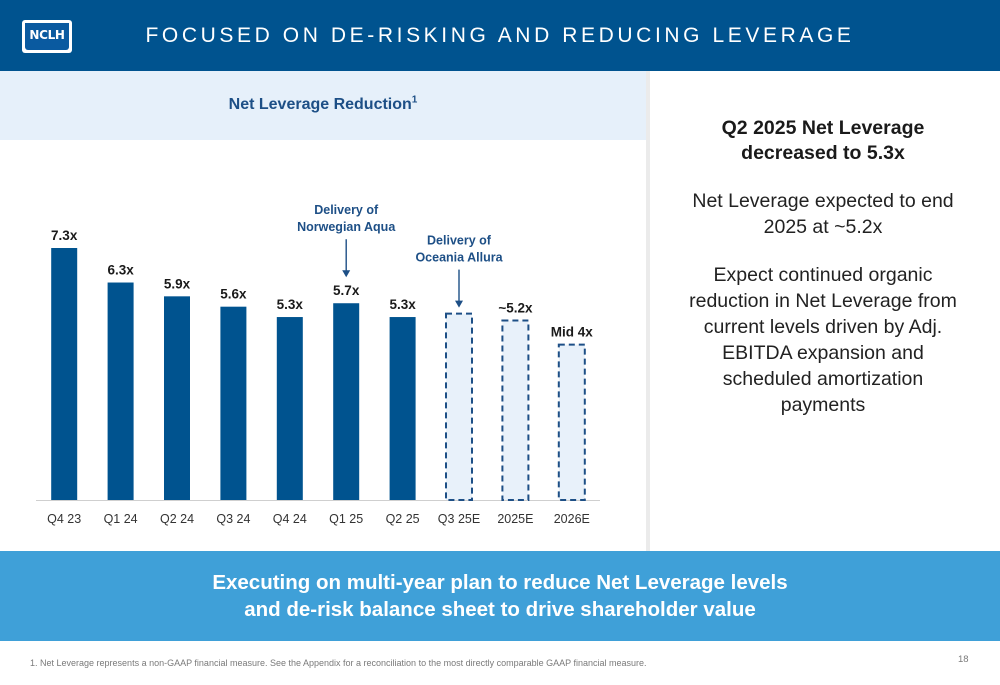 The height and width of the screenshot is (685, 1000). Describe the element at coordinates (572, 332) in the screenshot. I see `data-label: Mid 4x` at that location.